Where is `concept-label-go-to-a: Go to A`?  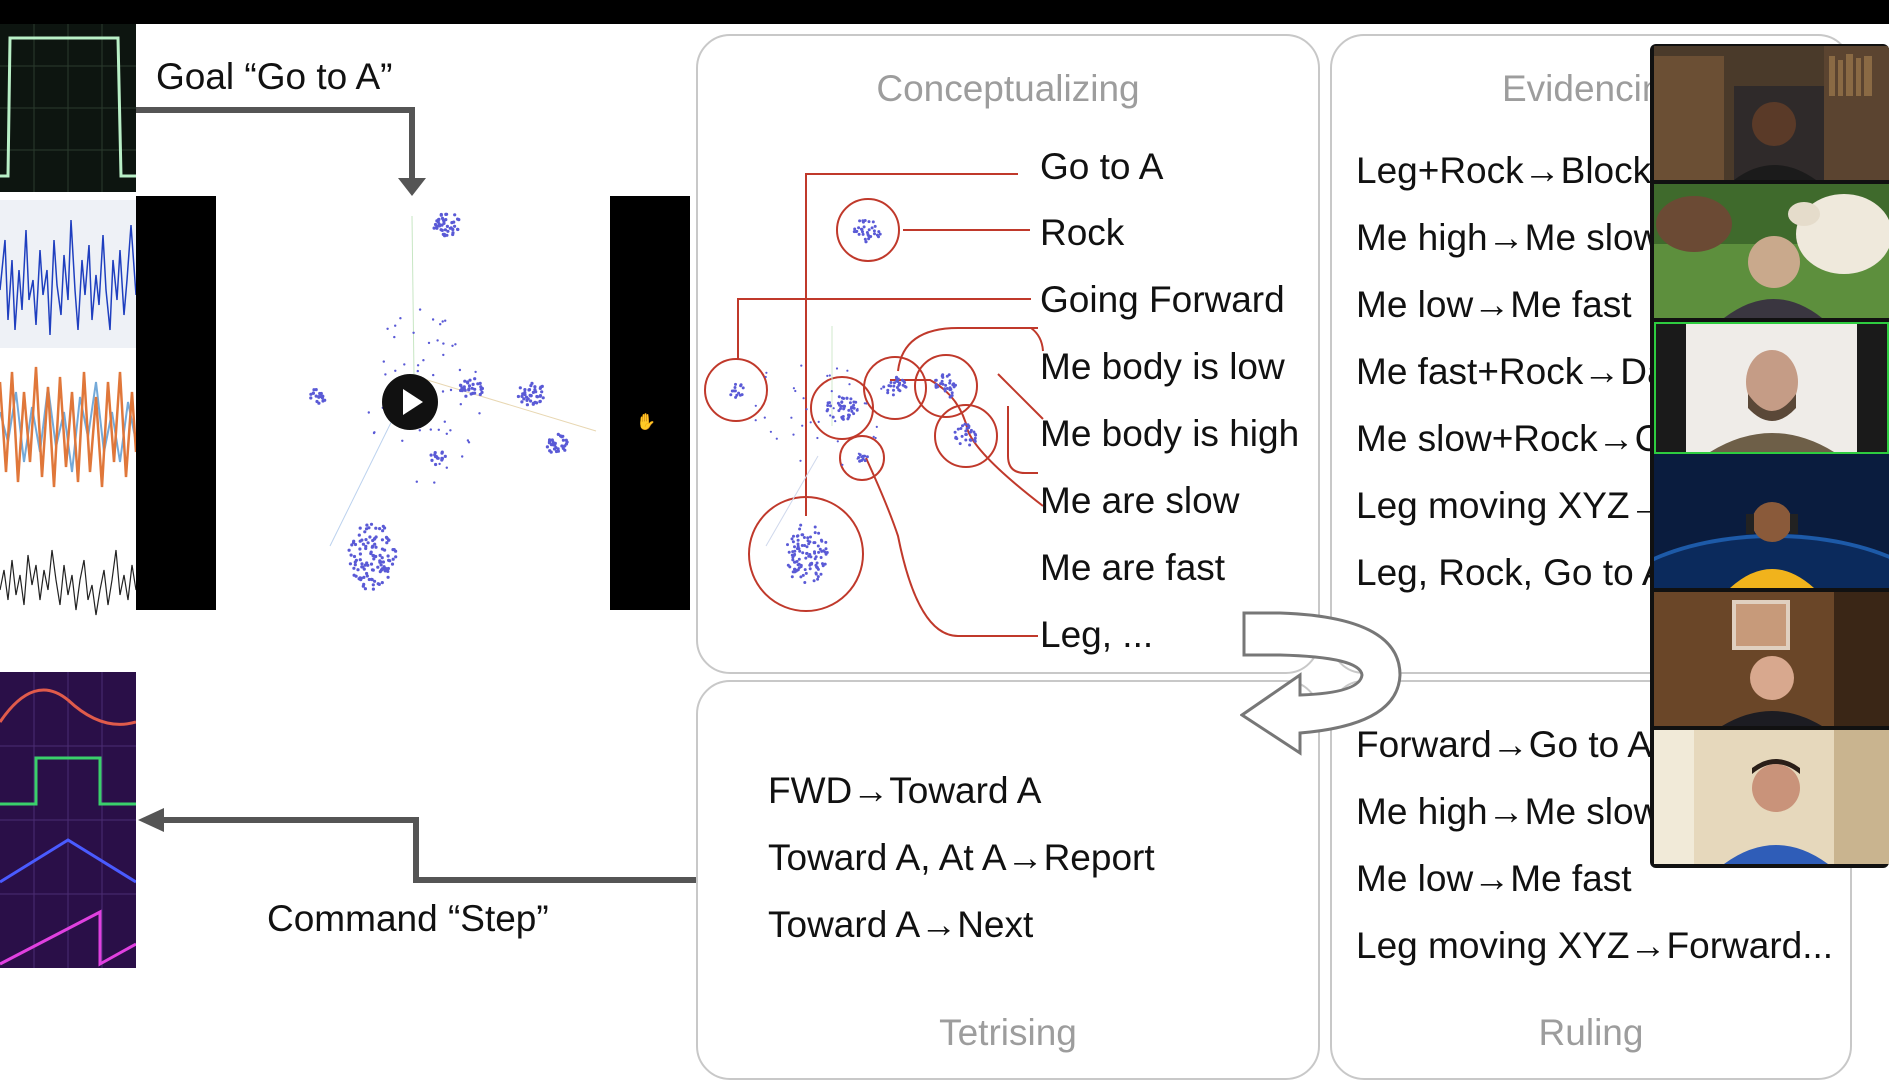 concept-label-go-to-a: Go to A is located at coordinates (1102, 166).